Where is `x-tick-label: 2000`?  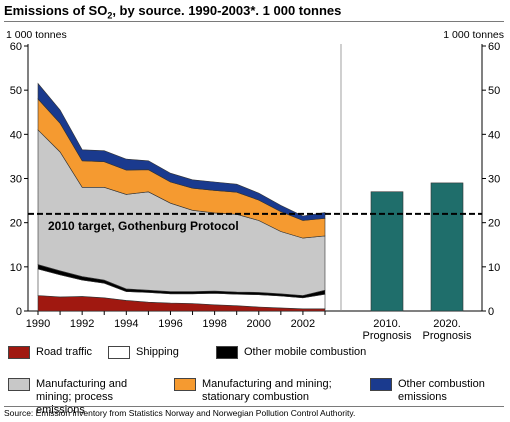 x-tick-label: 2000 is located at coordinates (259, 324).